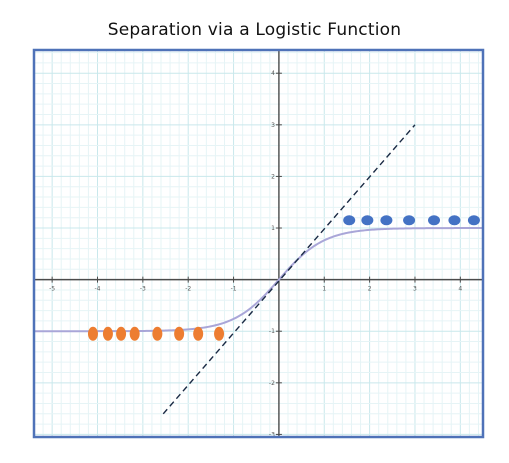 The image size is (509, 463). Describe the element at coordinates (143, 289) in the screenshot. I see `x-tick-label: -3` at that location.